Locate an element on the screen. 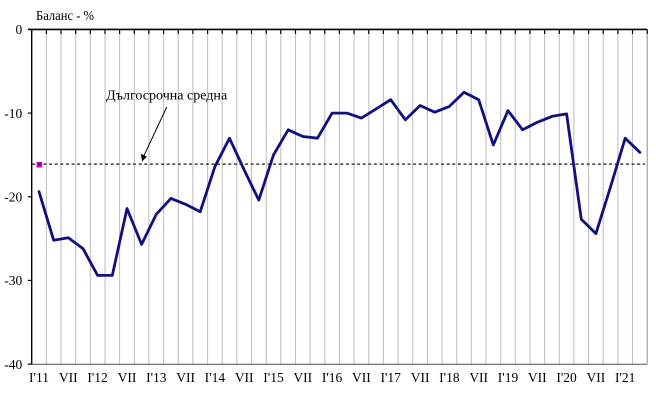 The image size is (656, 401). svg-text: Дългосрочна средна is located at coordinates (167, 95).